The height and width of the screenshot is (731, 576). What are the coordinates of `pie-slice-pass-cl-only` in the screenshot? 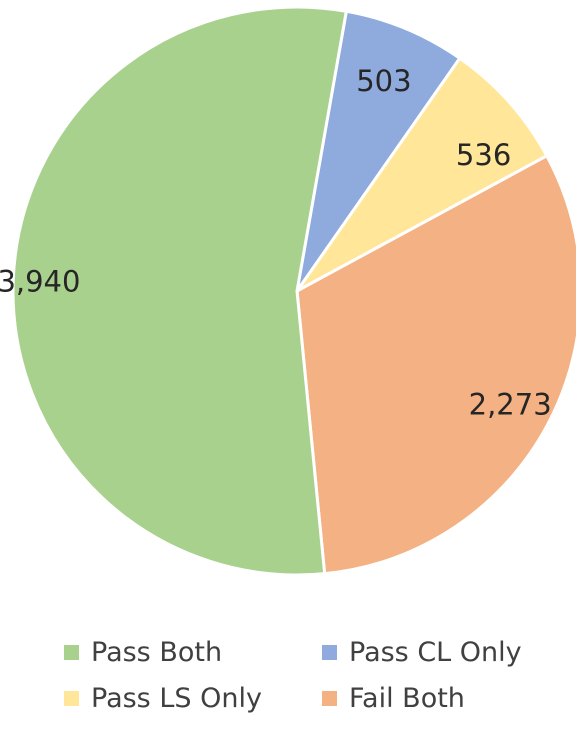 It's located at (378, 151).